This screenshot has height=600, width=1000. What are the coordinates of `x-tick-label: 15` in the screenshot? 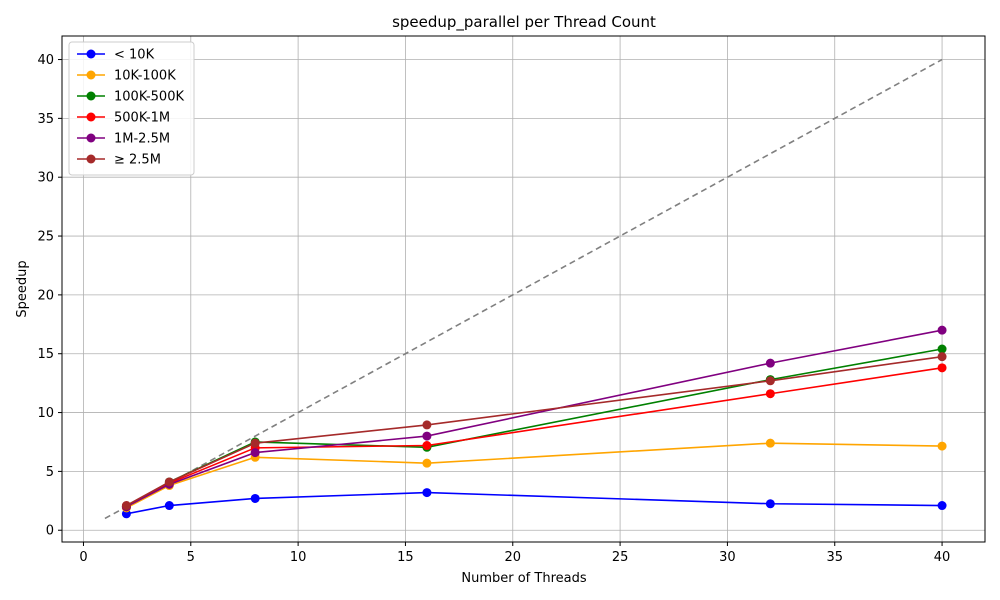 It's located at (405, 557).